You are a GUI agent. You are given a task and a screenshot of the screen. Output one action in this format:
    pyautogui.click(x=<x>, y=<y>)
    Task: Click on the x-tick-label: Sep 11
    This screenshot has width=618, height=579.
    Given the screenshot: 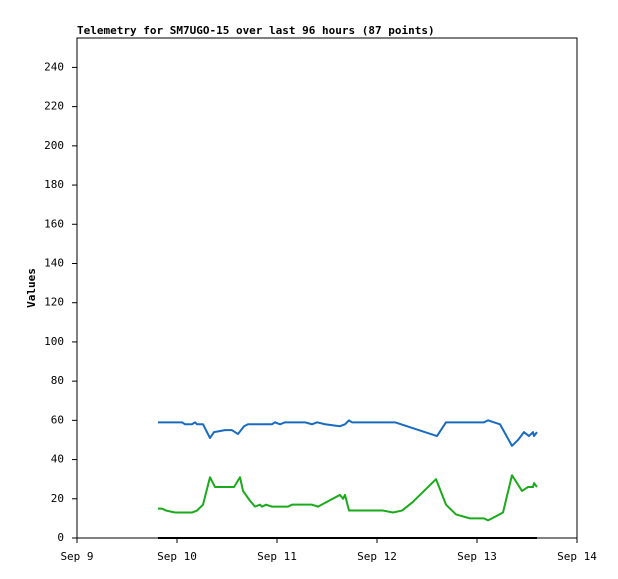 What is the action you would take?
    pyautogui.click(x=277, y=556)
    